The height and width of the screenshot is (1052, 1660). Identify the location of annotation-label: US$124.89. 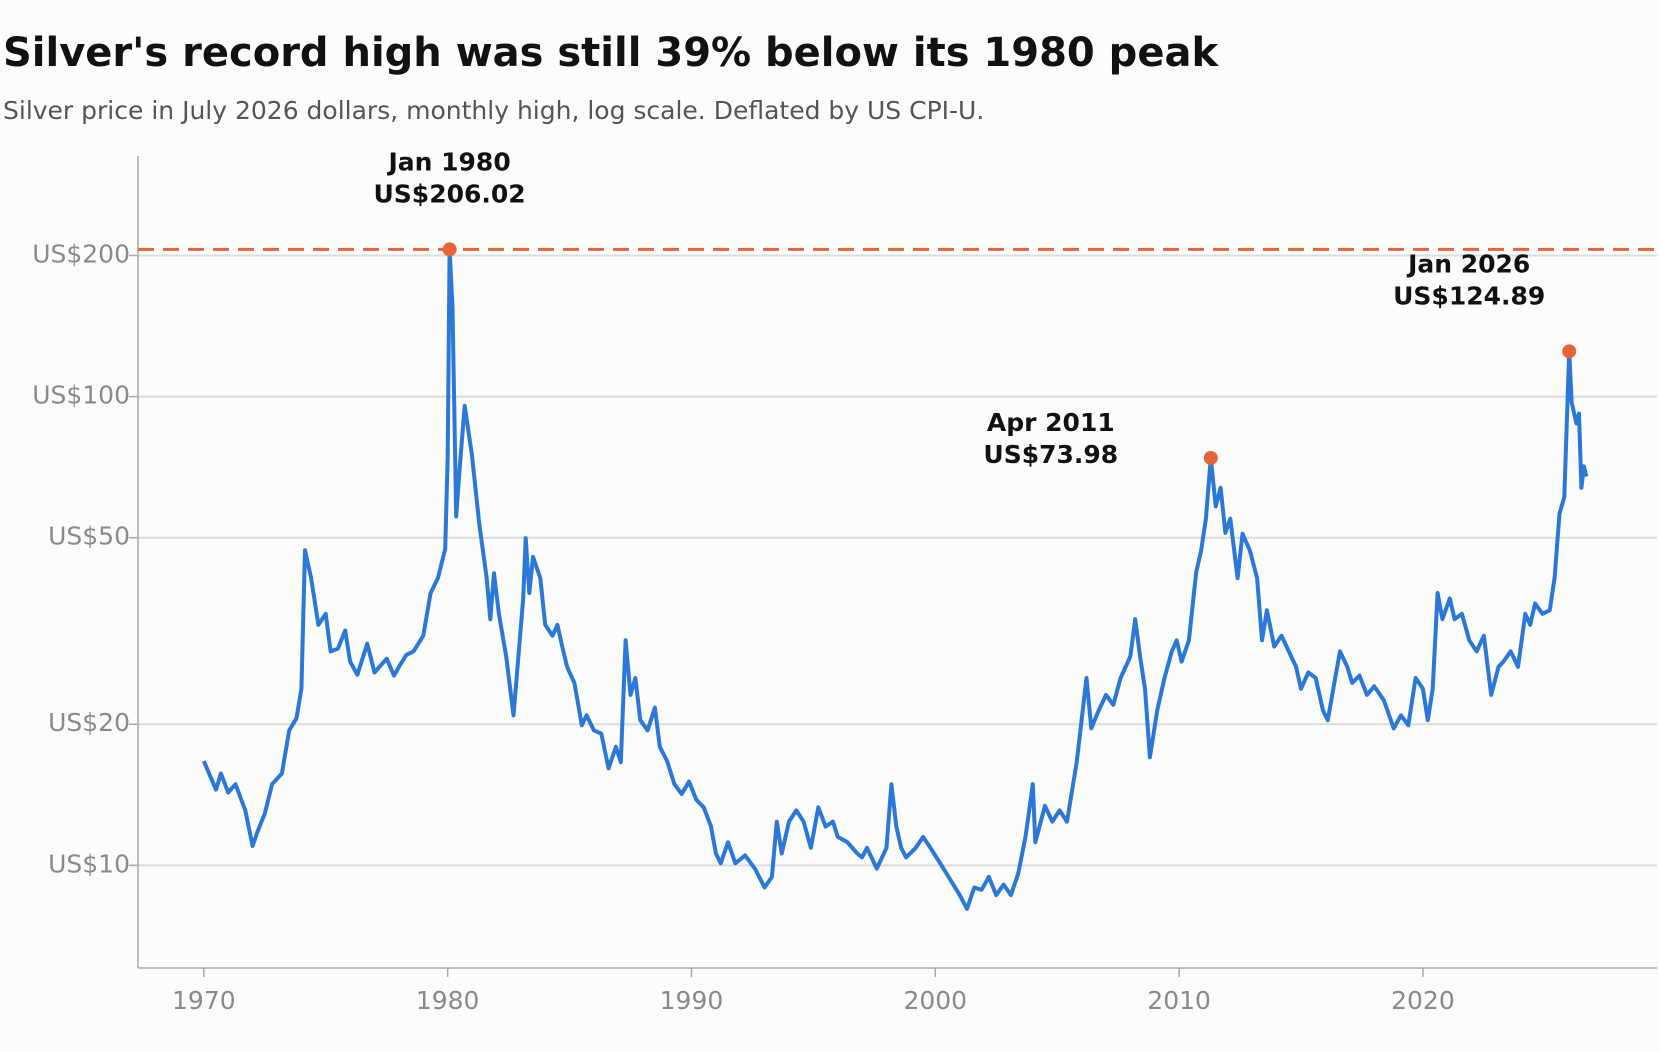
(1469, 295).